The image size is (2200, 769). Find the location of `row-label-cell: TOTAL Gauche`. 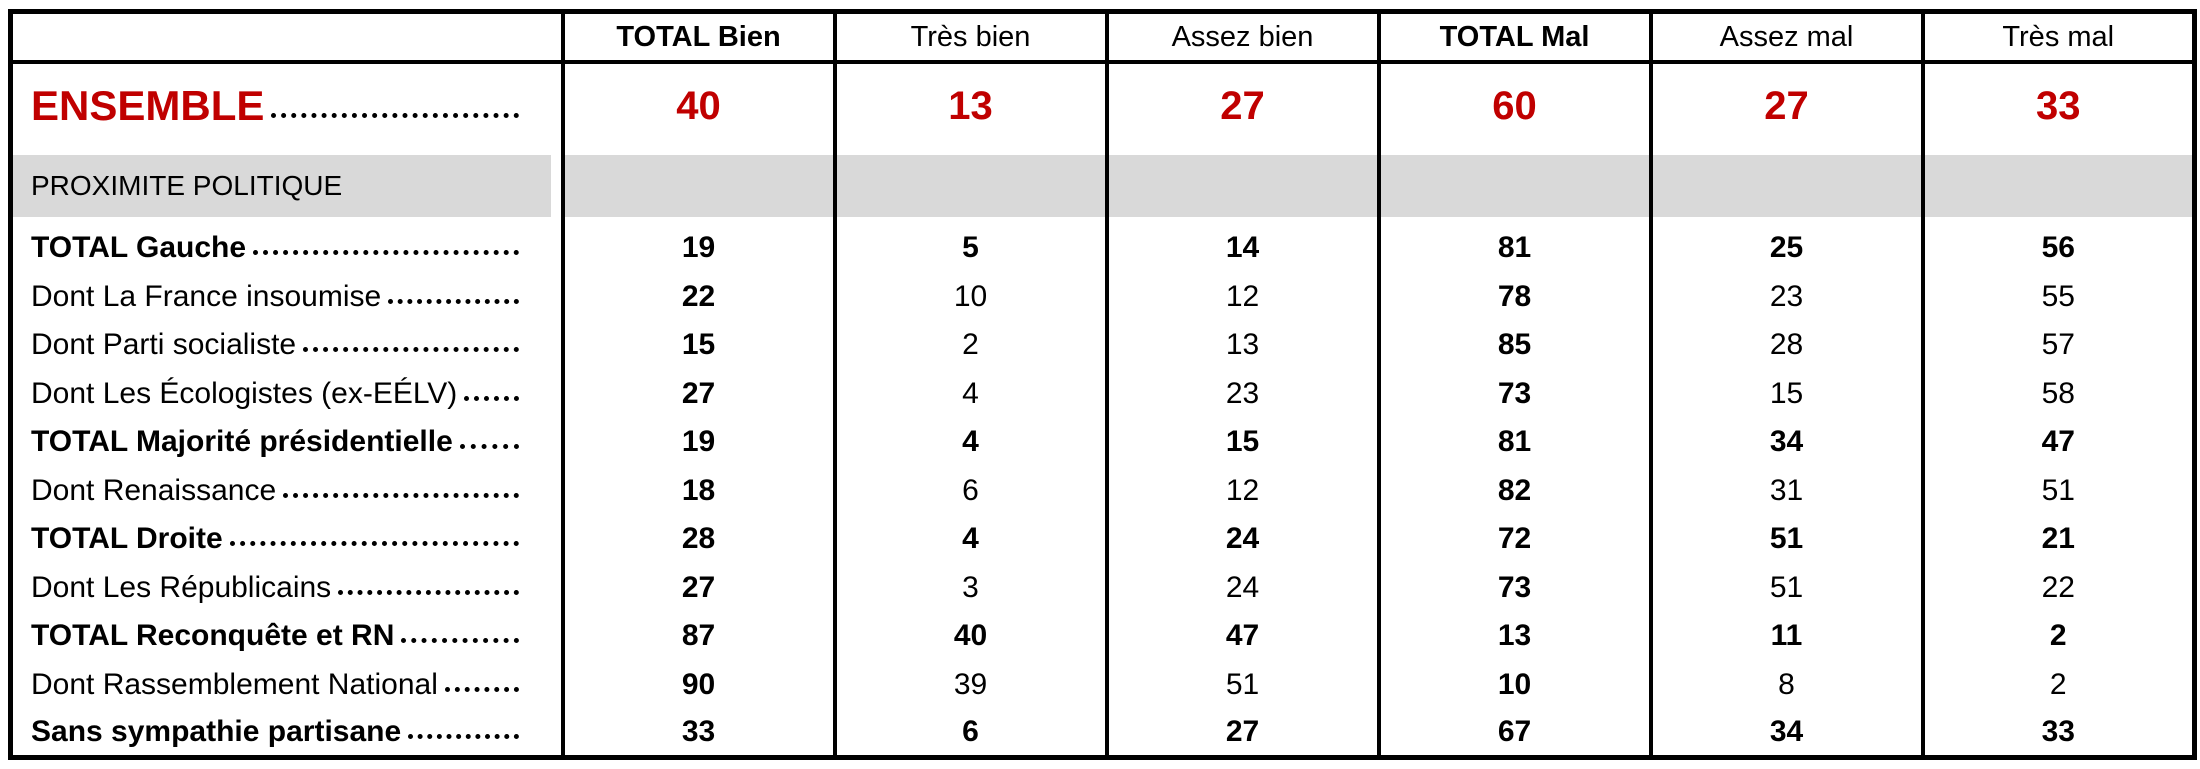

row-label-cell: TOTAL Gauche is located at coordinates (286, 248).